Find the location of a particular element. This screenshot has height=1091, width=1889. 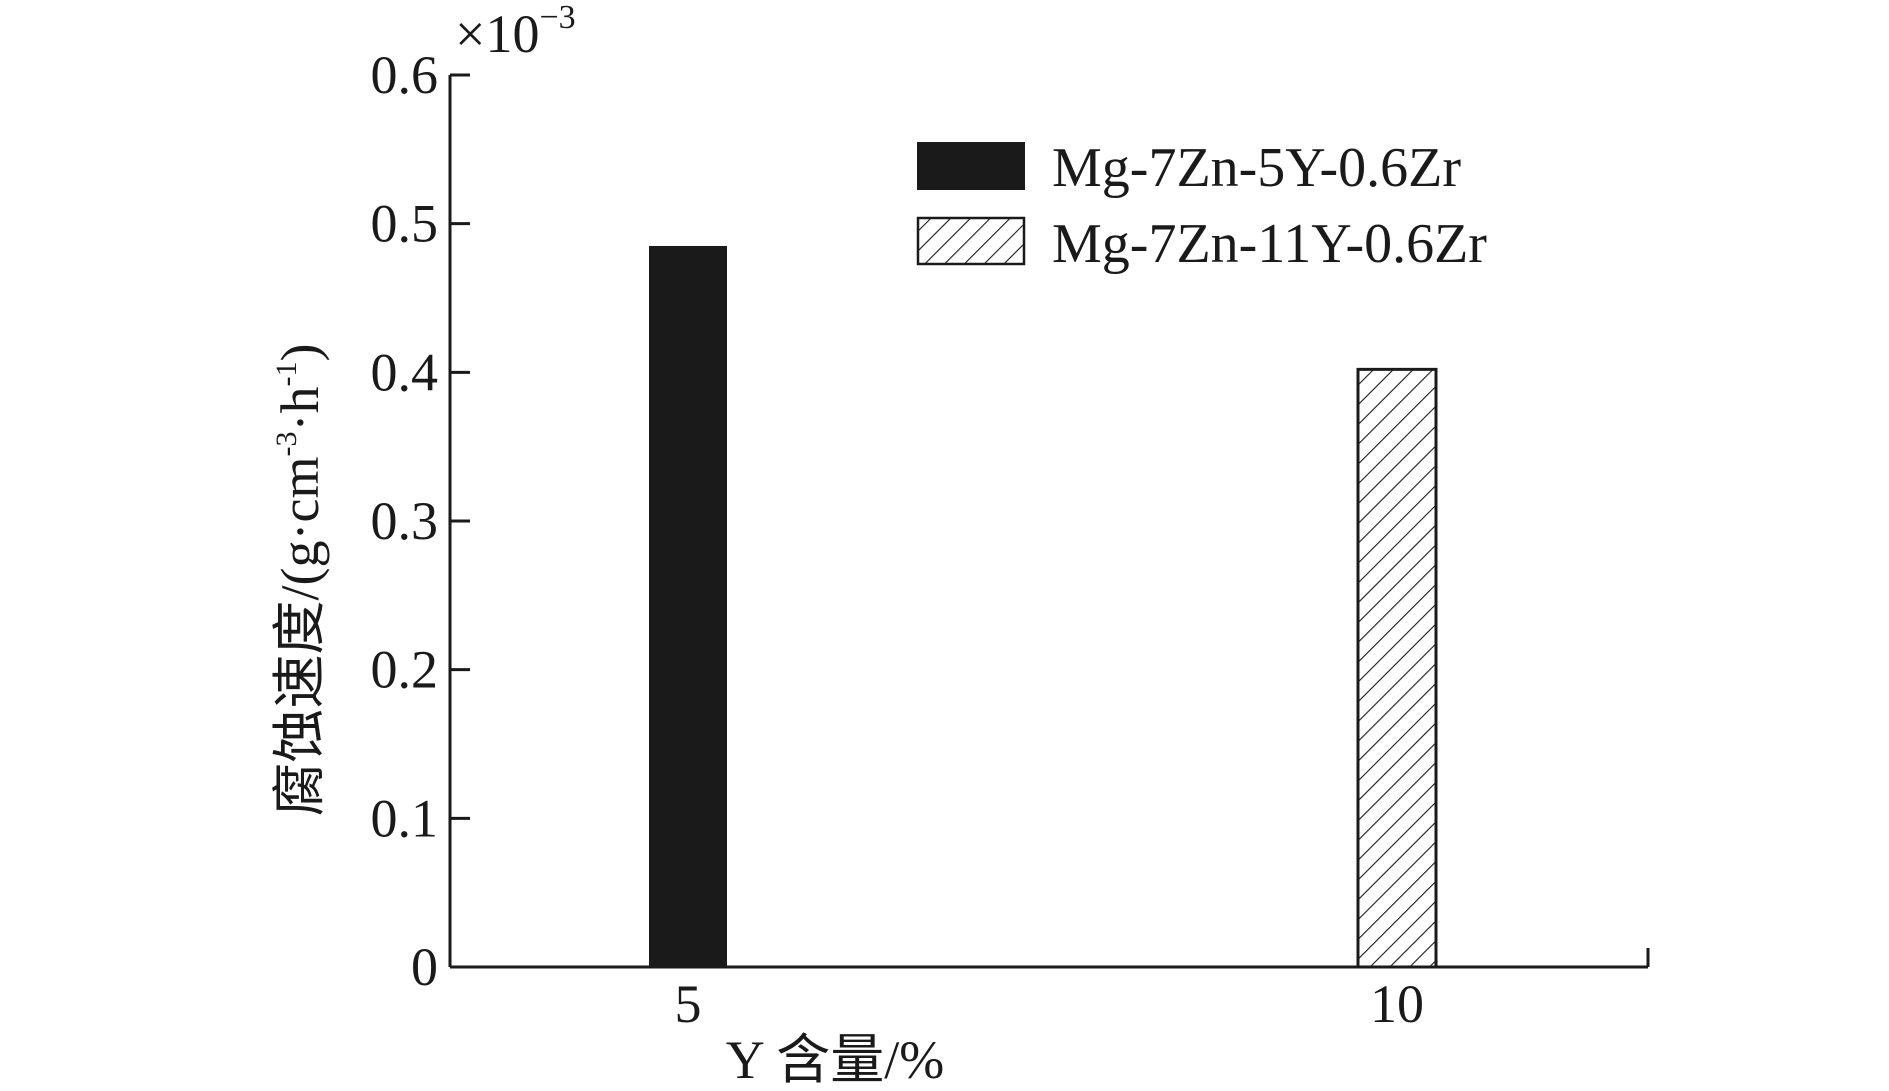

x-axis-ticks: 5 10 is located at coordinates (1050, 1004).